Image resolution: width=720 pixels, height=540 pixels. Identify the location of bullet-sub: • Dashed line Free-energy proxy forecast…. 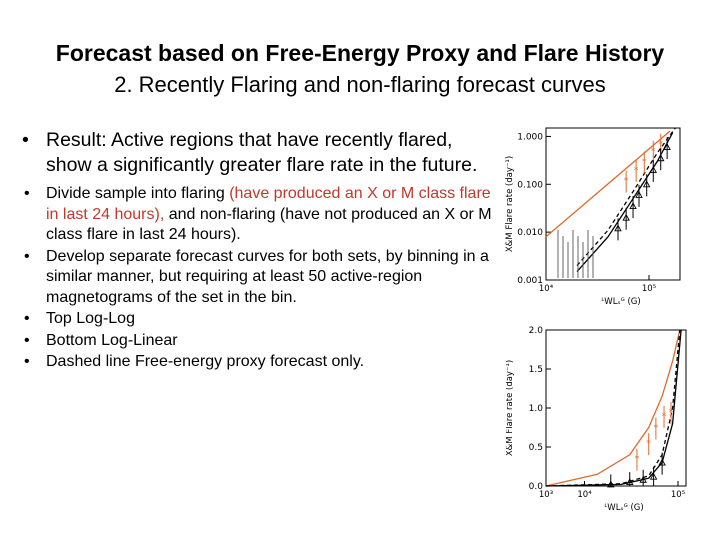
(257, 362).